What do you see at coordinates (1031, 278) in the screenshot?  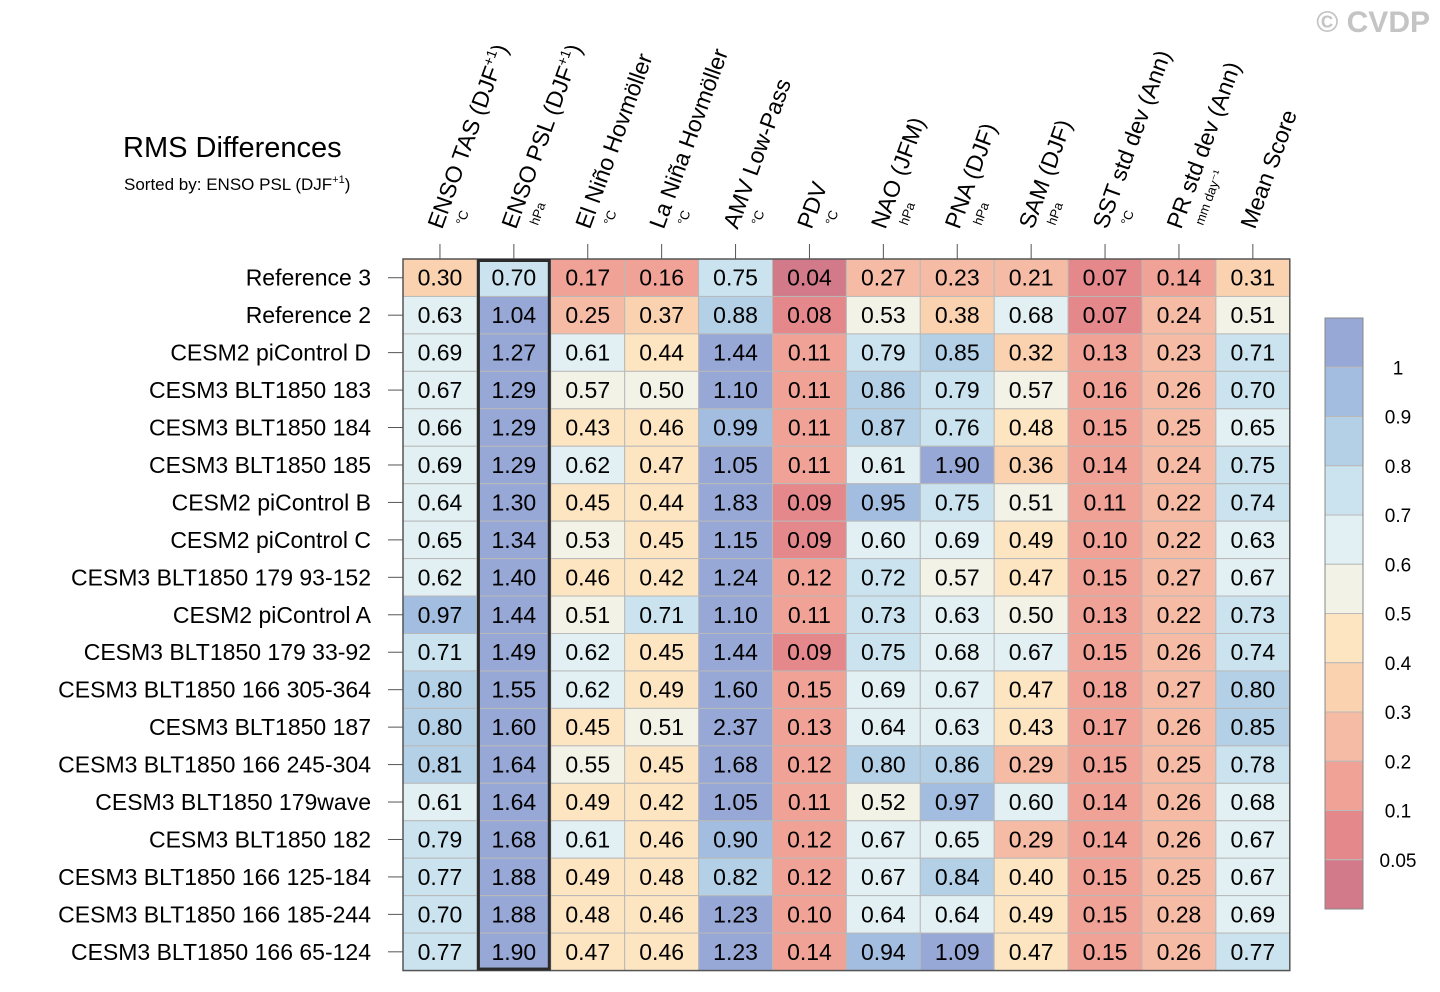 I see `cell-value: 0.21` at bounding box center [1031, 278].